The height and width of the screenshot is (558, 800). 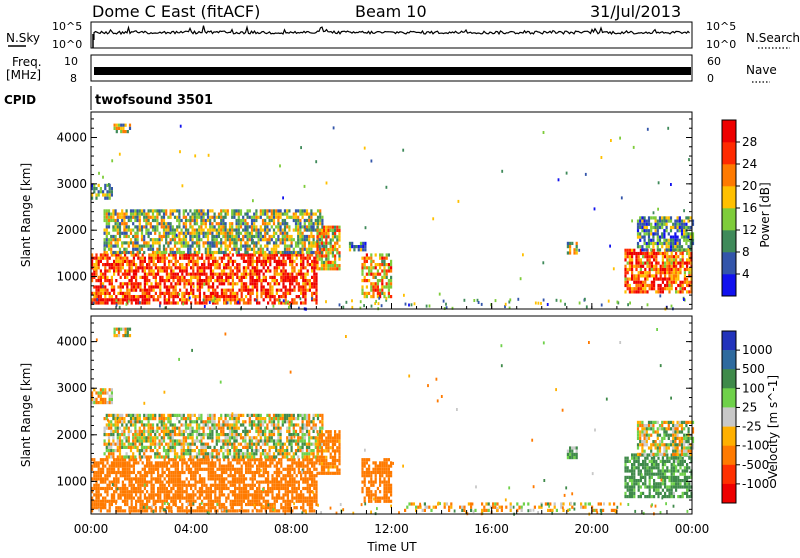 I want to click on echo-region, so click(x=204, y=278).